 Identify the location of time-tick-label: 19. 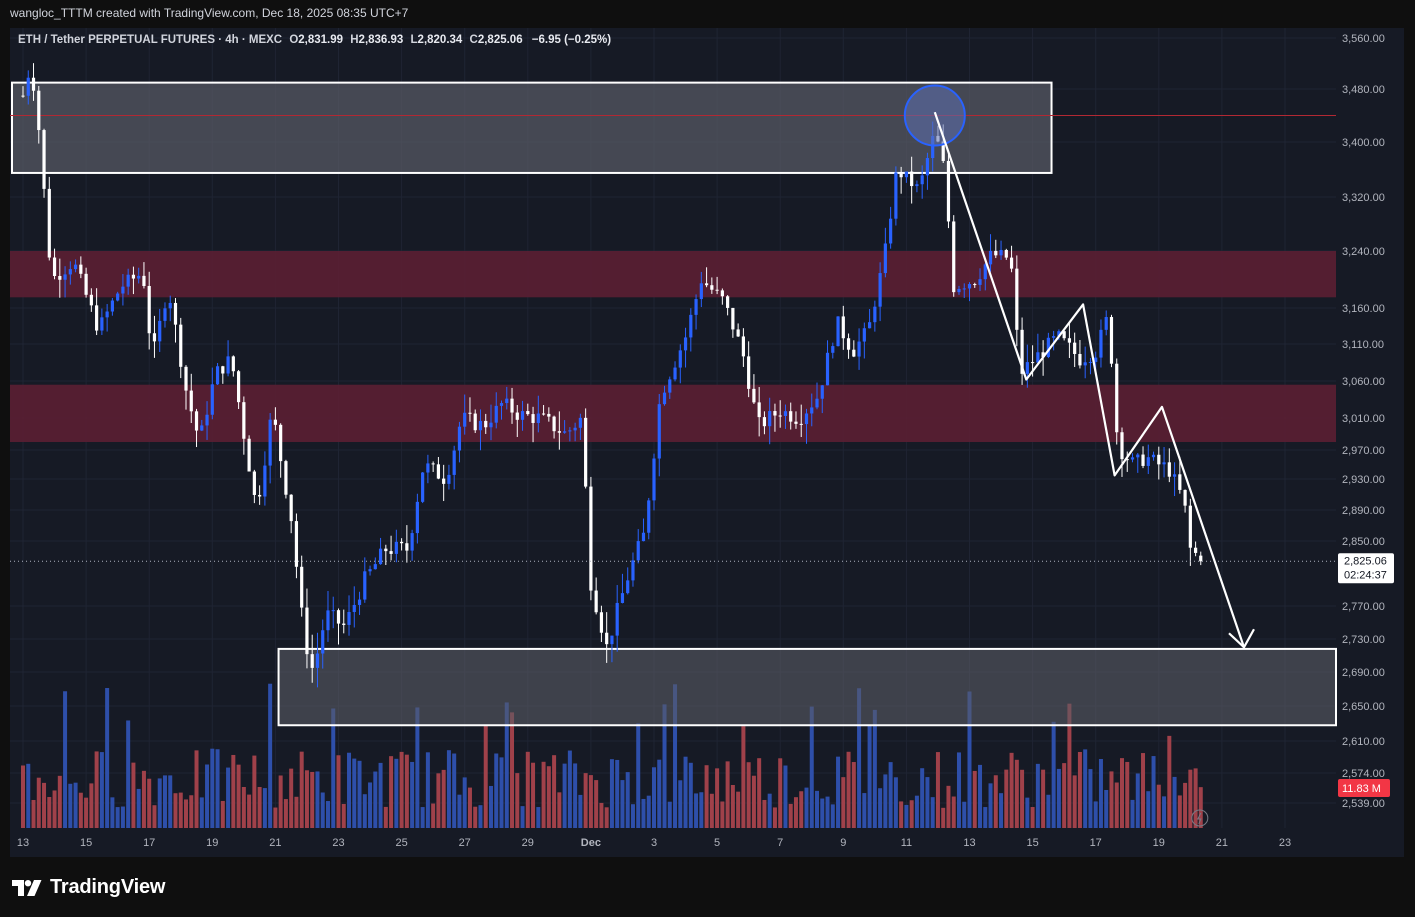
(1159, 843).